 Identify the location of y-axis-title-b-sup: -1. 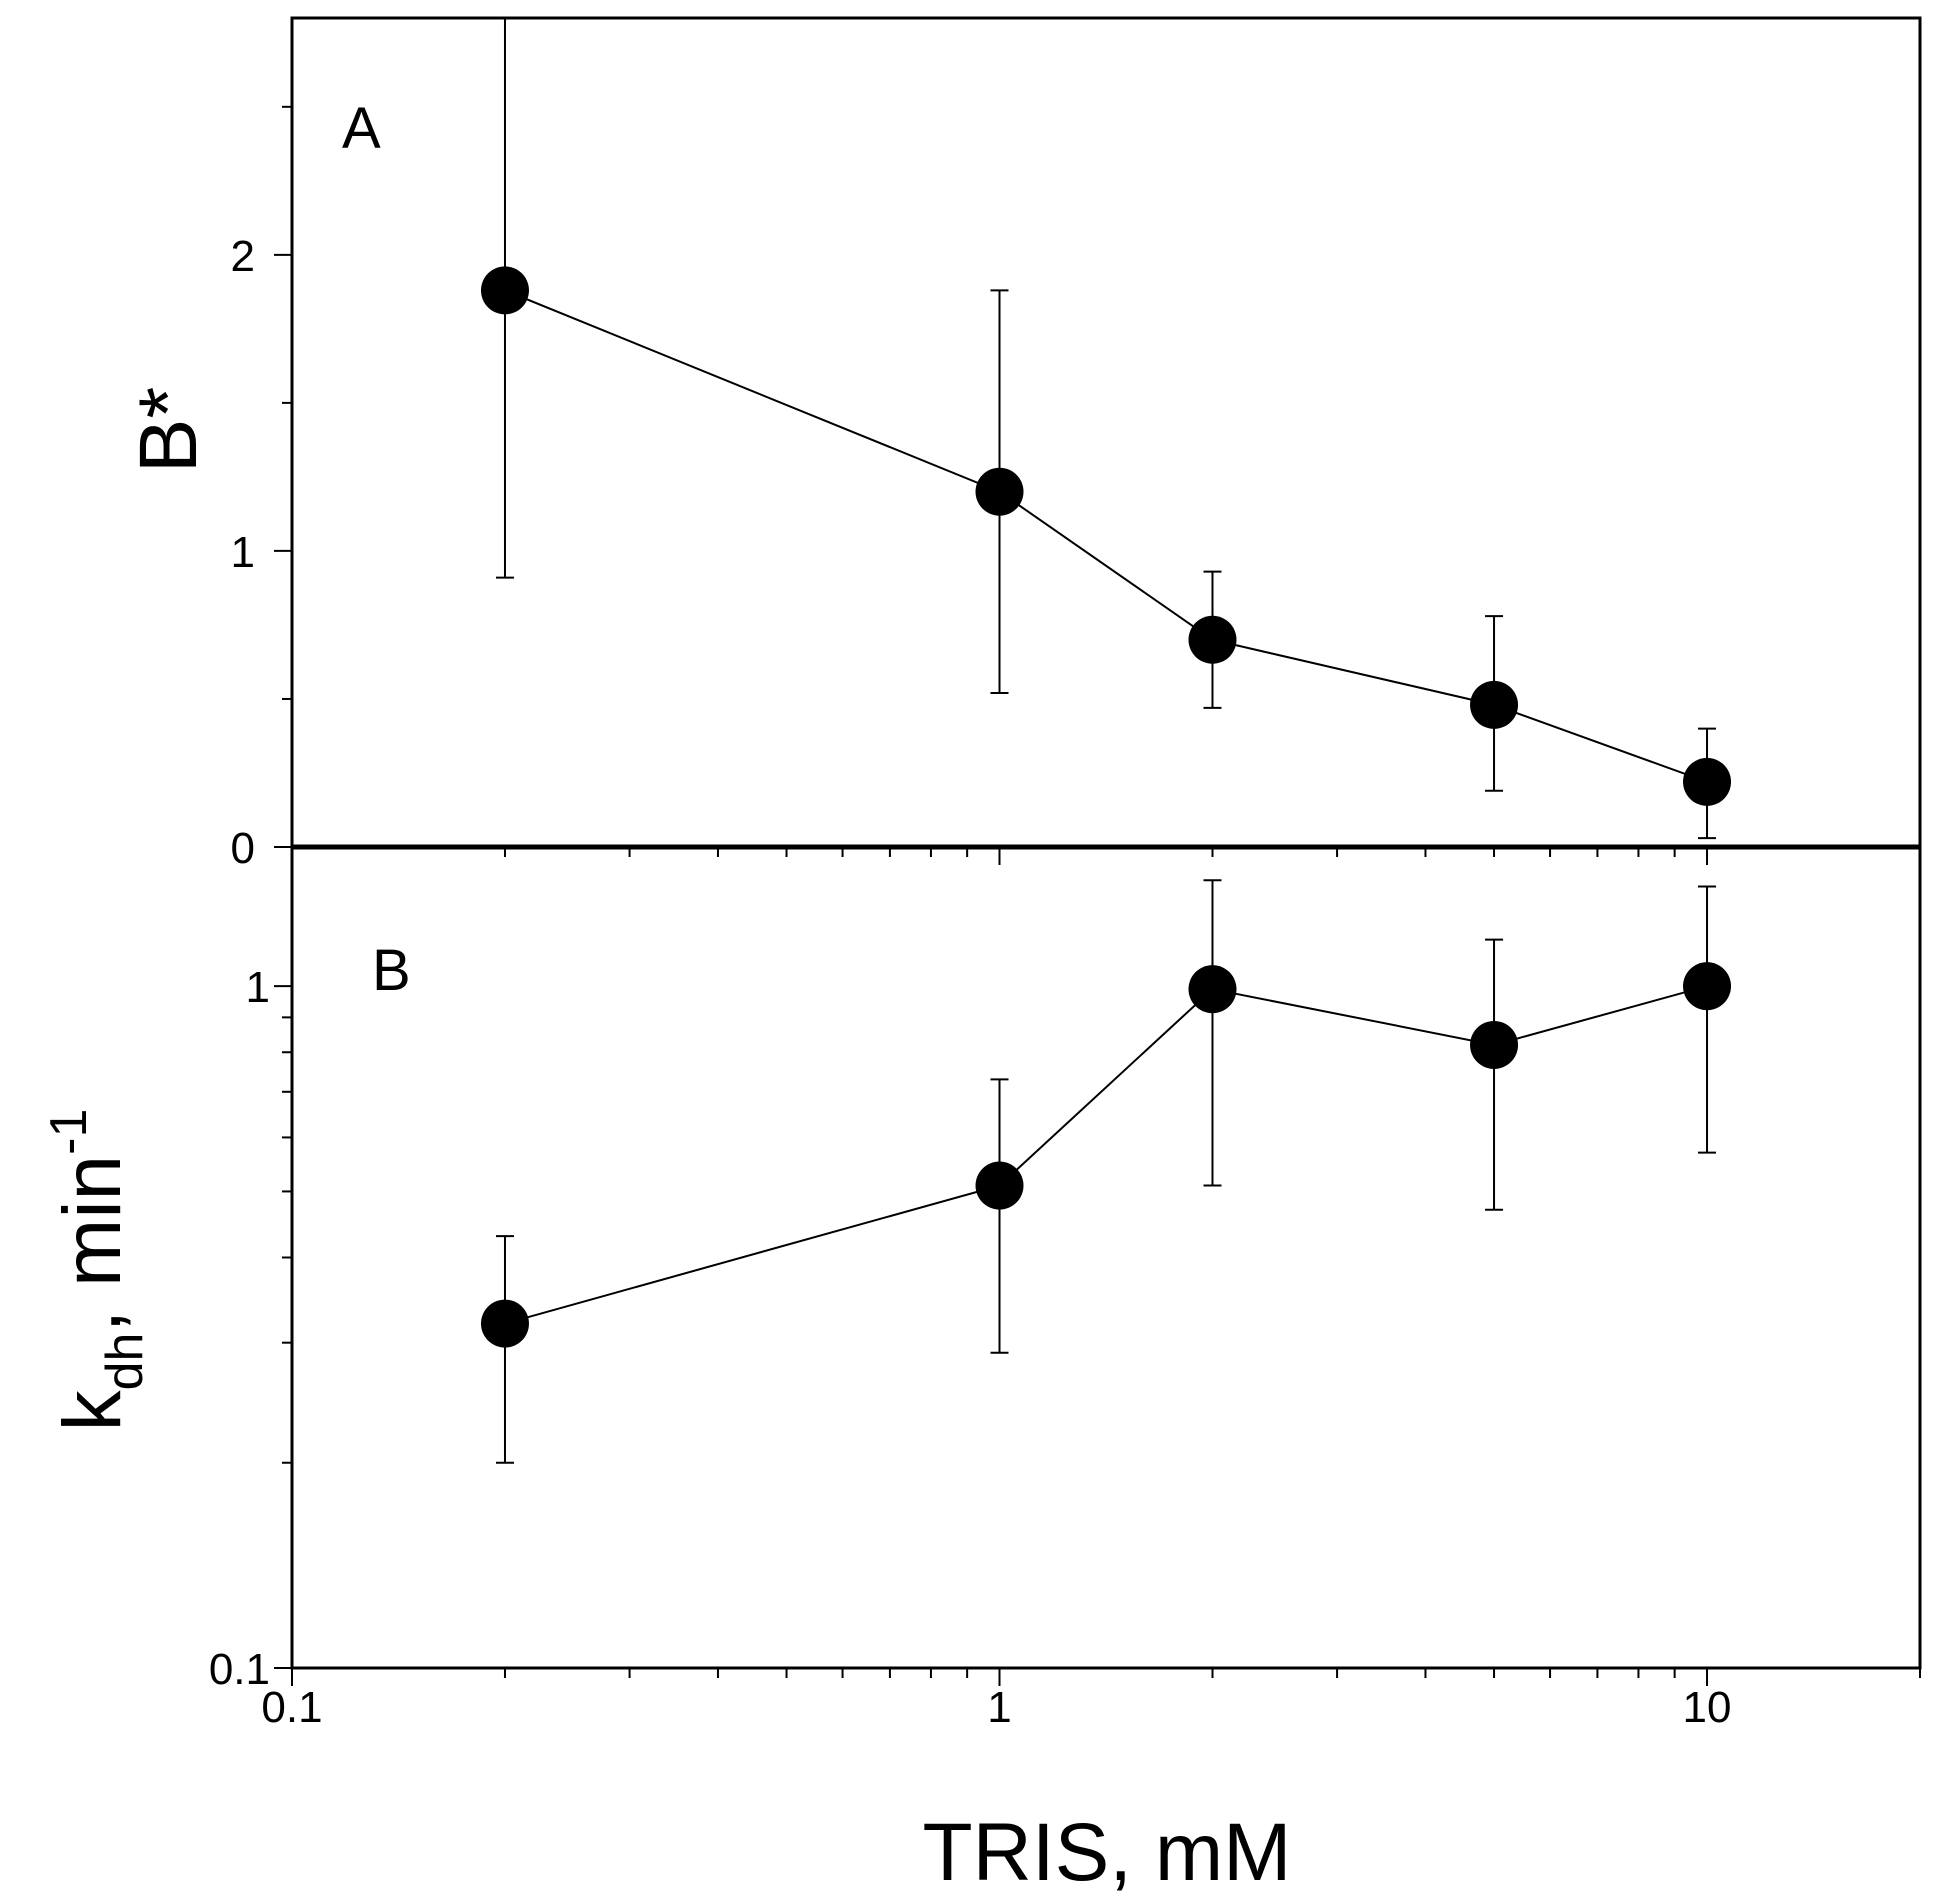
(69, 1132).